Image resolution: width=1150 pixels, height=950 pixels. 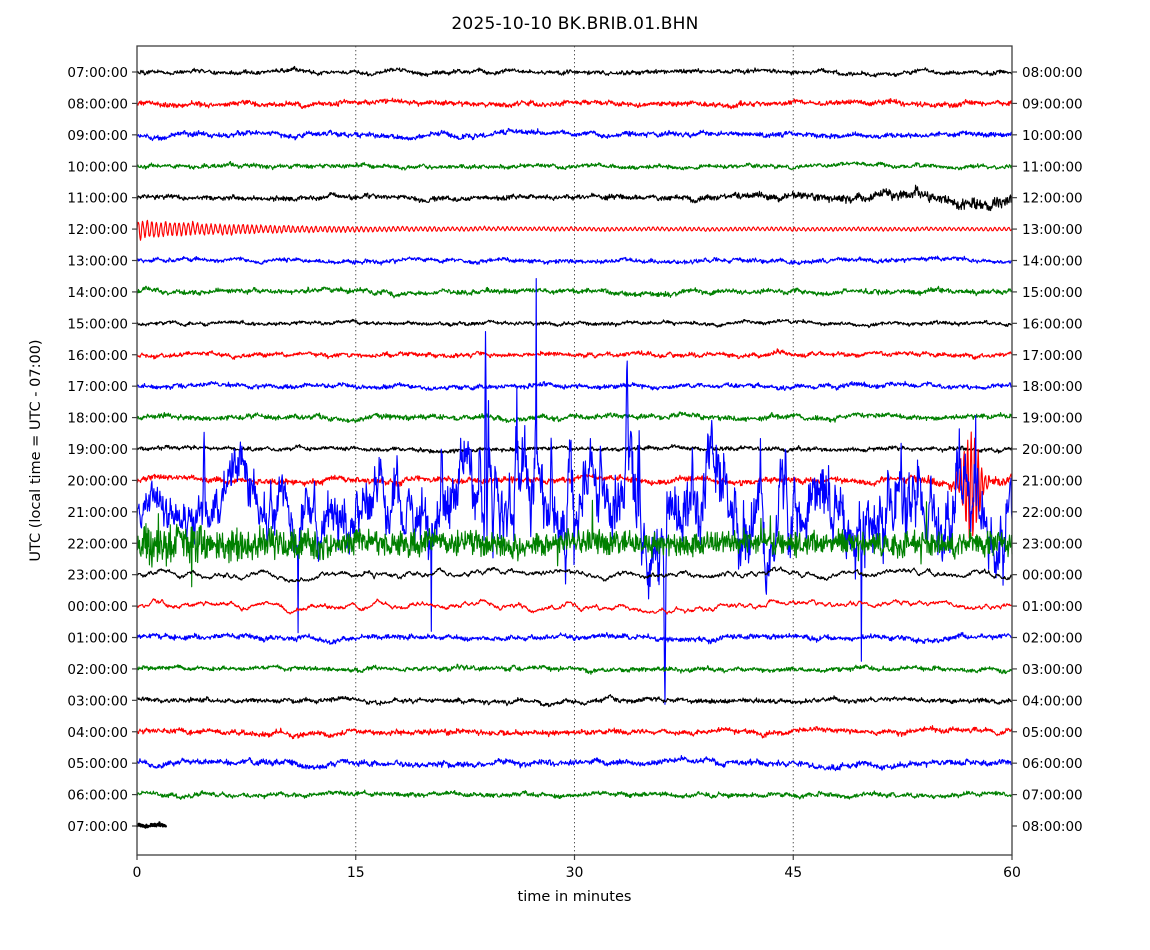 What do you see at coordinates (97, 764) in the screenshot?
I see `y-tick-label-left: 05:00:00` at bounding box center [97, 764].